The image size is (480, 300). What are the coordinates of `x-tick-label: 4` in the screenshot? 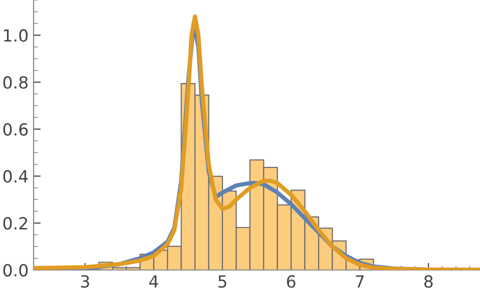 It's located at (153, 281).